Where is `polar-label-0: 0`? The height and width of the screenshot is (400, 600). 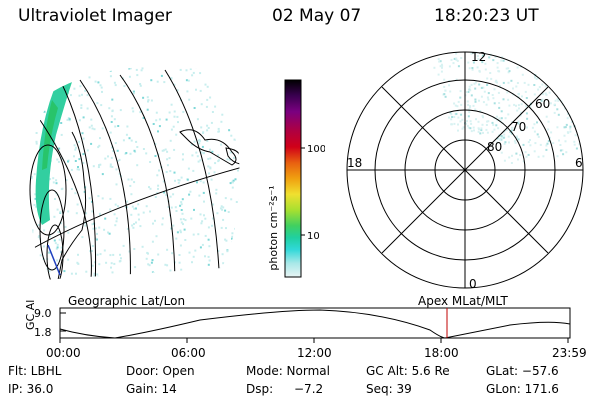
polar-label-0: 0 is located at coordinates (473, 284).